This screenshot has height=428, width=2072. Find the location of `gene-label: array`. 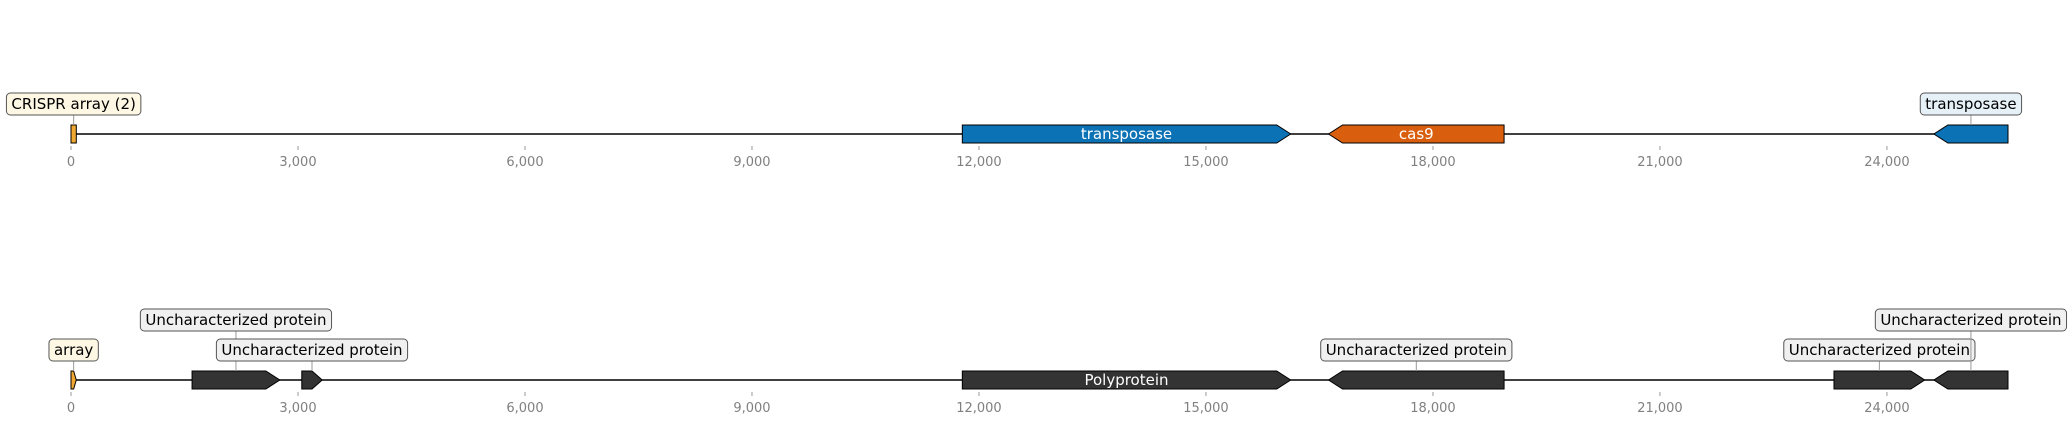

gene-label: array is located at coordinates (73, 350).